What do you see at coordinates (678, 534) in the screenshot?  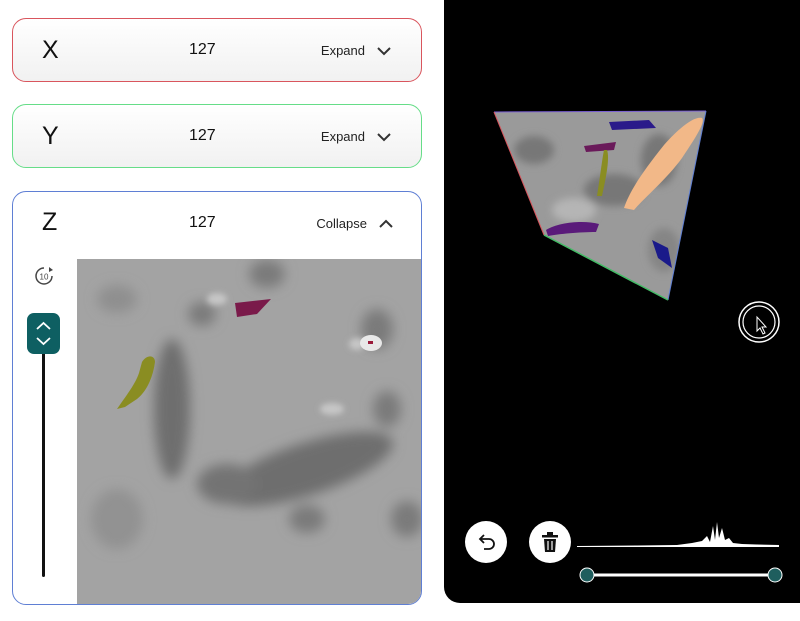 I see `intensity-histogram` at bounding box center [678, 534].